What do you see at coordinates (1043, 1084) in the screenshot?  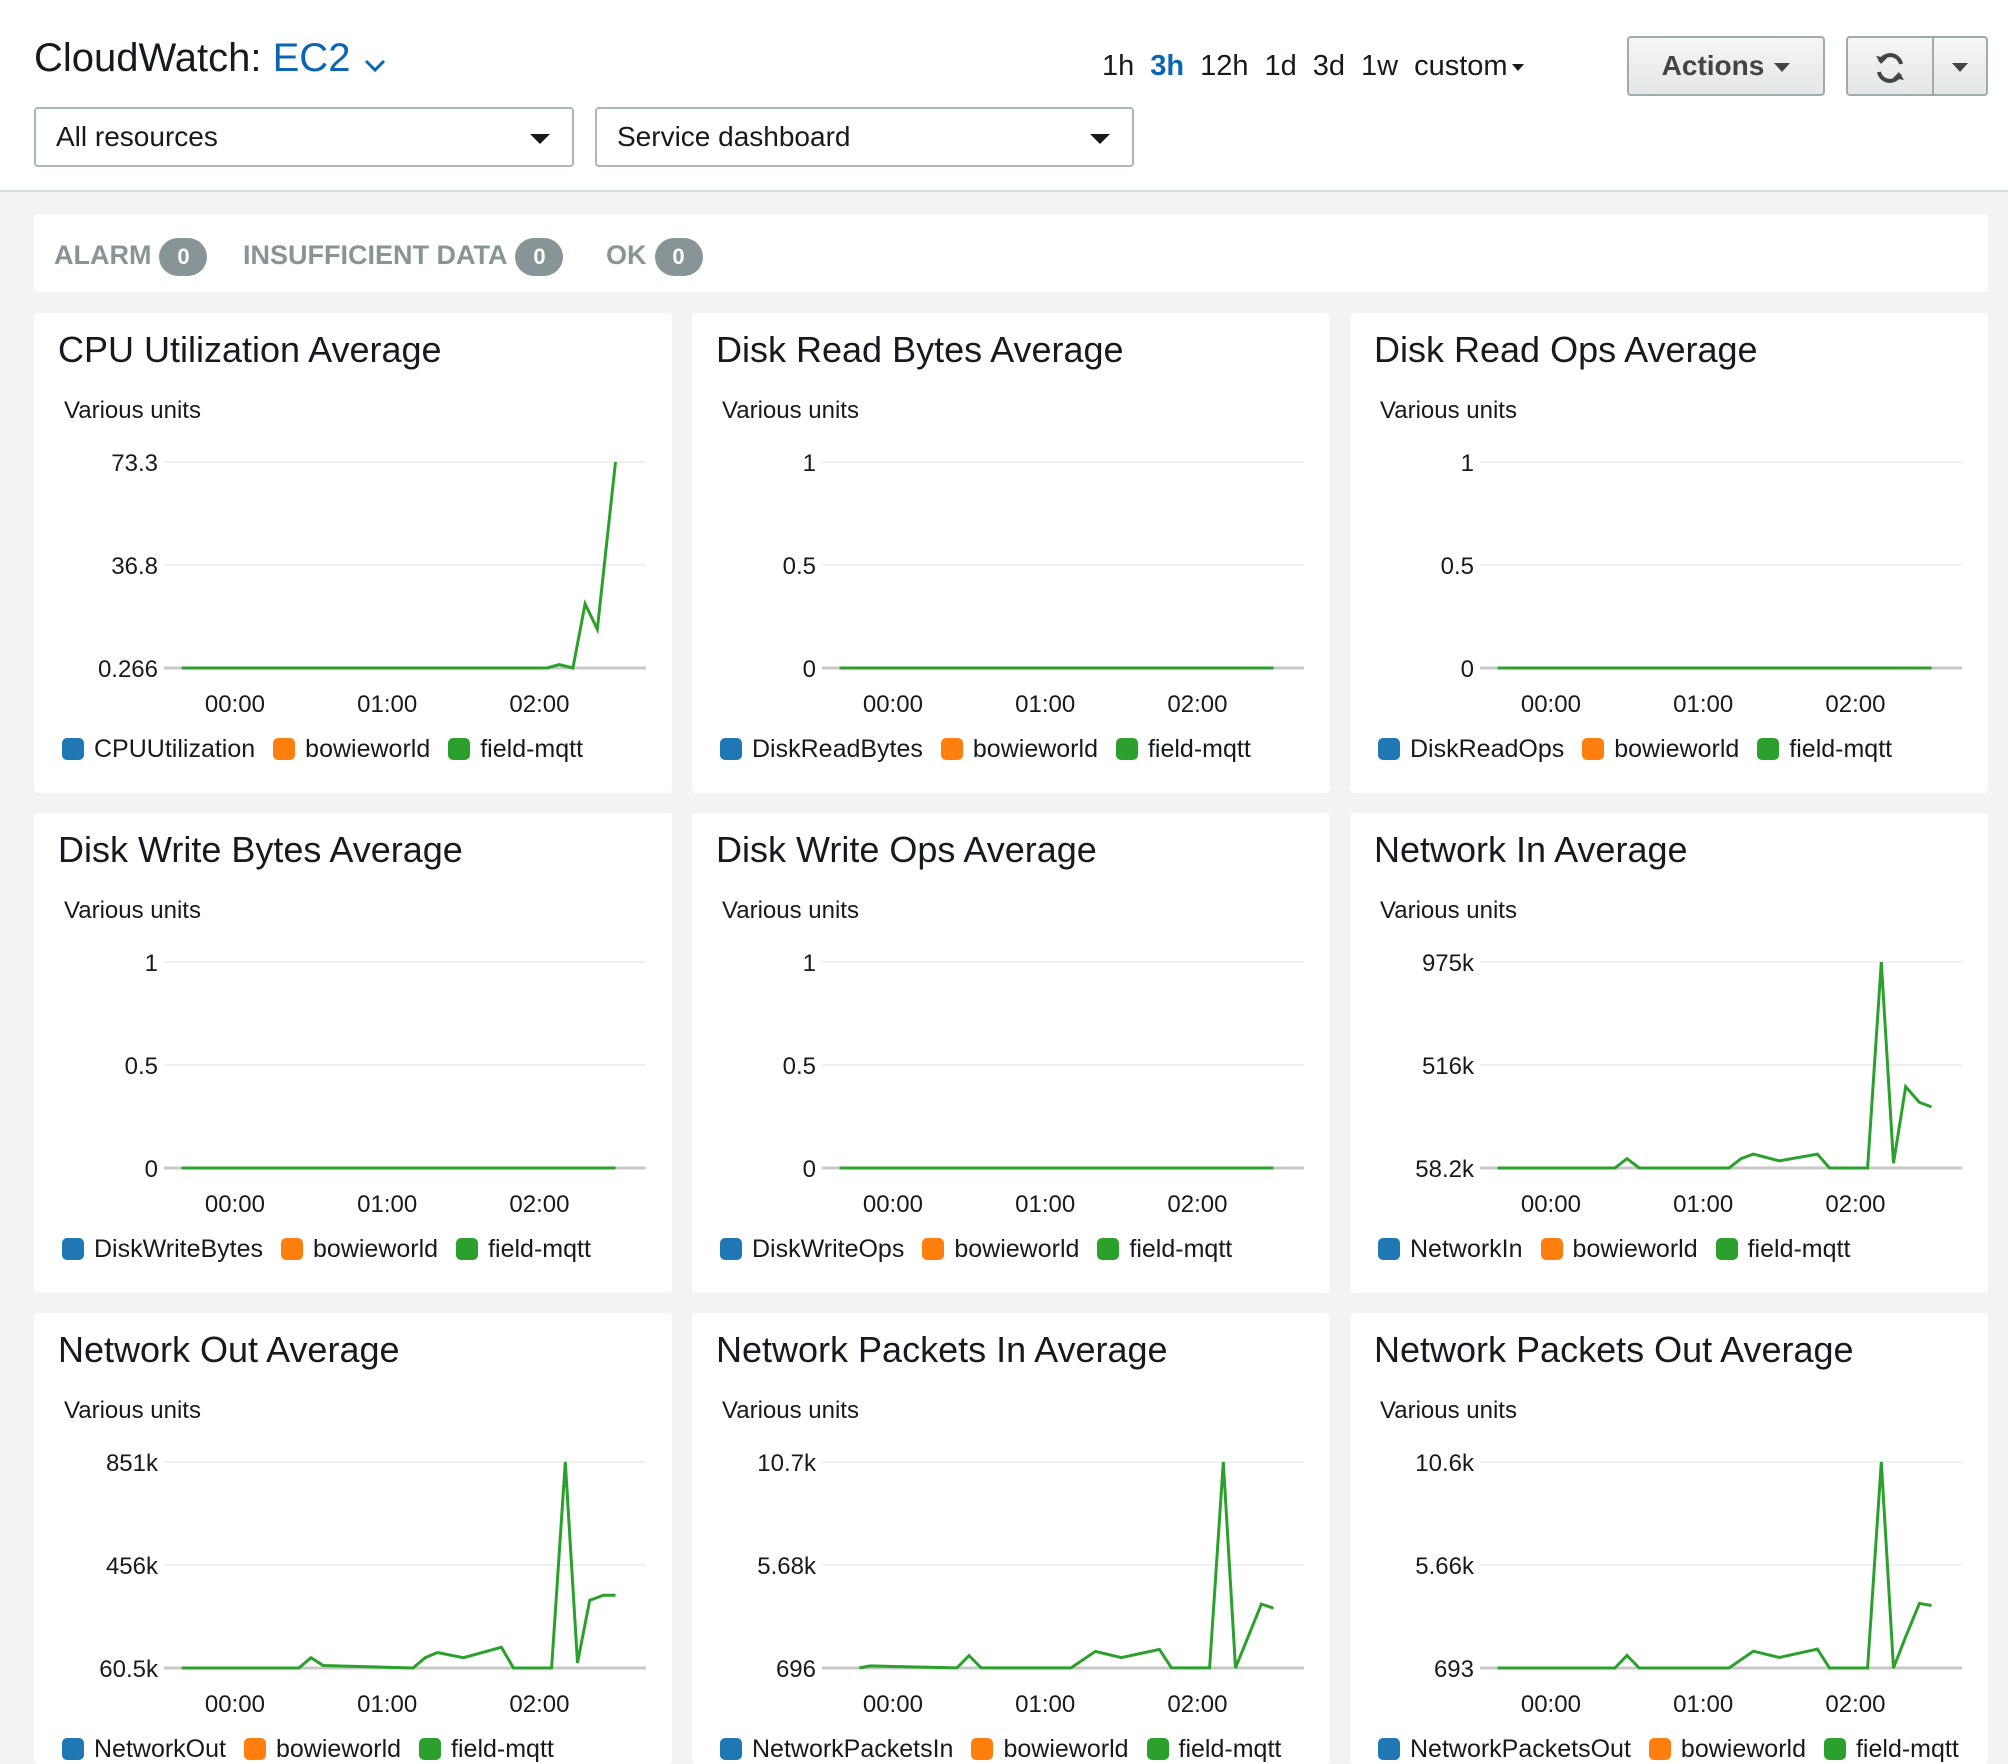 I see `line-chart: 1 0.5 0 00:00 01:00 02:00` at bounding box center [1043, 1084].